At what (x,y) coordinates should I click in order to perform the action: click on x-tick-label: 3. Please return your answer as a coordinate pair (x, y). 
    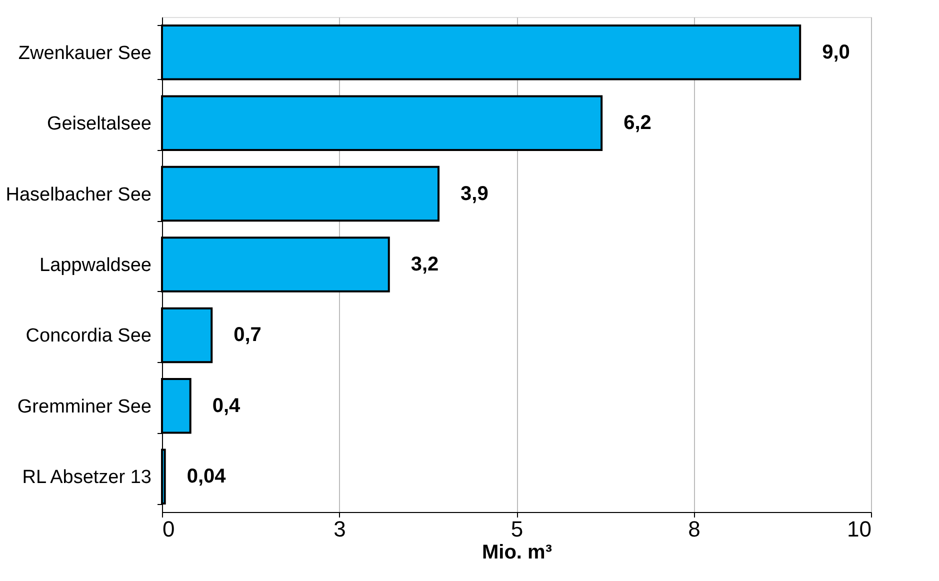
    Looking at the image, I should click on (340, 529).